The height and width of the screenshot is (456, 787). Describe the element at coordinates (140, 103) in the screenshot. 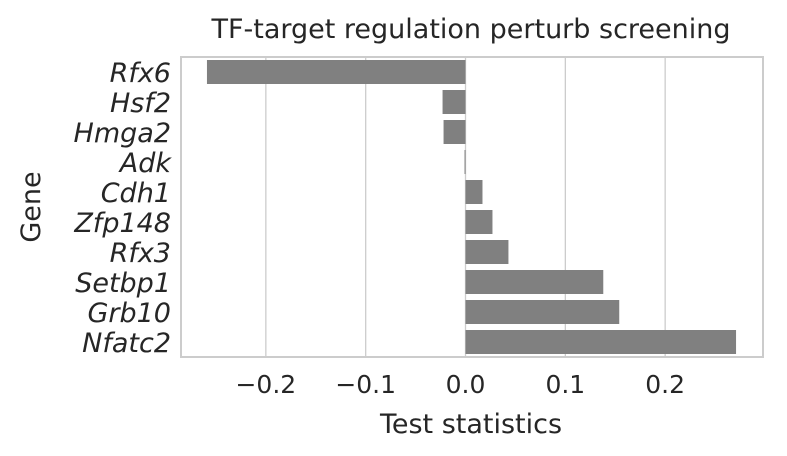

I see `y-tick-label: Hsf2` at that location.